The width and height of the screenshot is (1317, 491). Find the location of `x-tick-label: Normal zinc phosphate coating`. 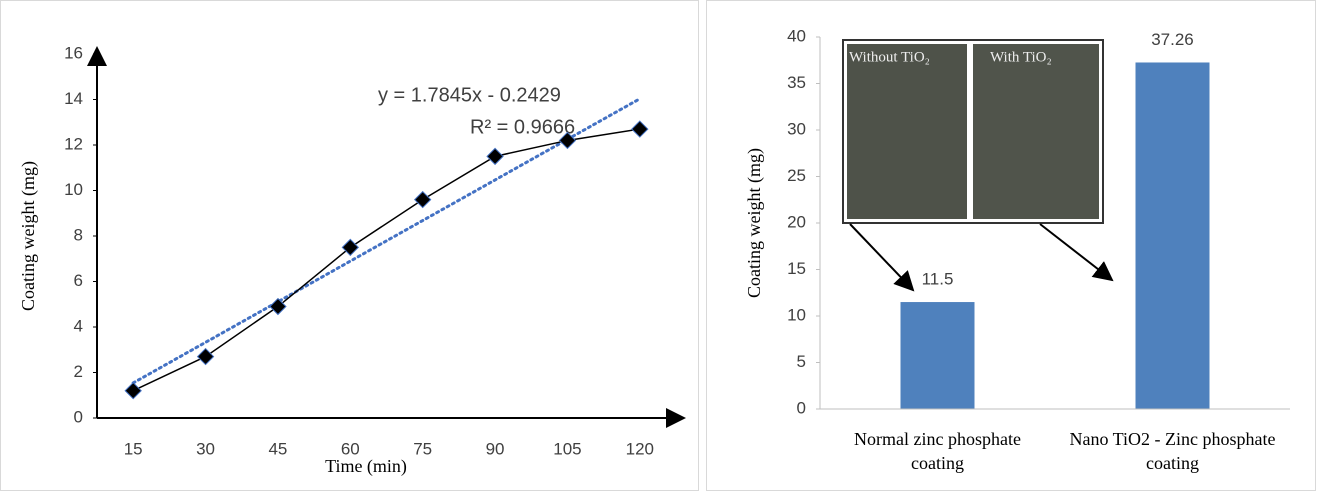

x-tick-label: Normal zinc phosphate coating is located at coordinates (937, 451).